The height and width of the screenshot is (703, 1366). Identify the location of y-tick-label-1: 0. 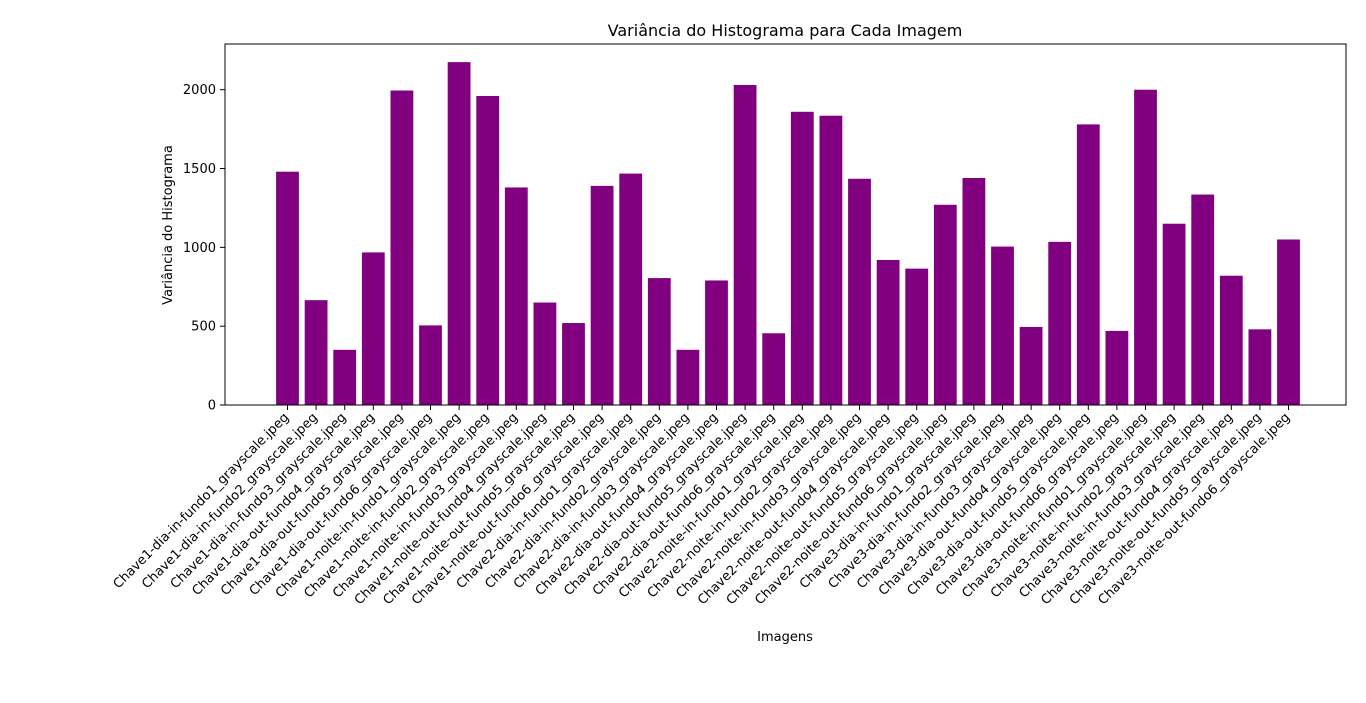
(212, 406).